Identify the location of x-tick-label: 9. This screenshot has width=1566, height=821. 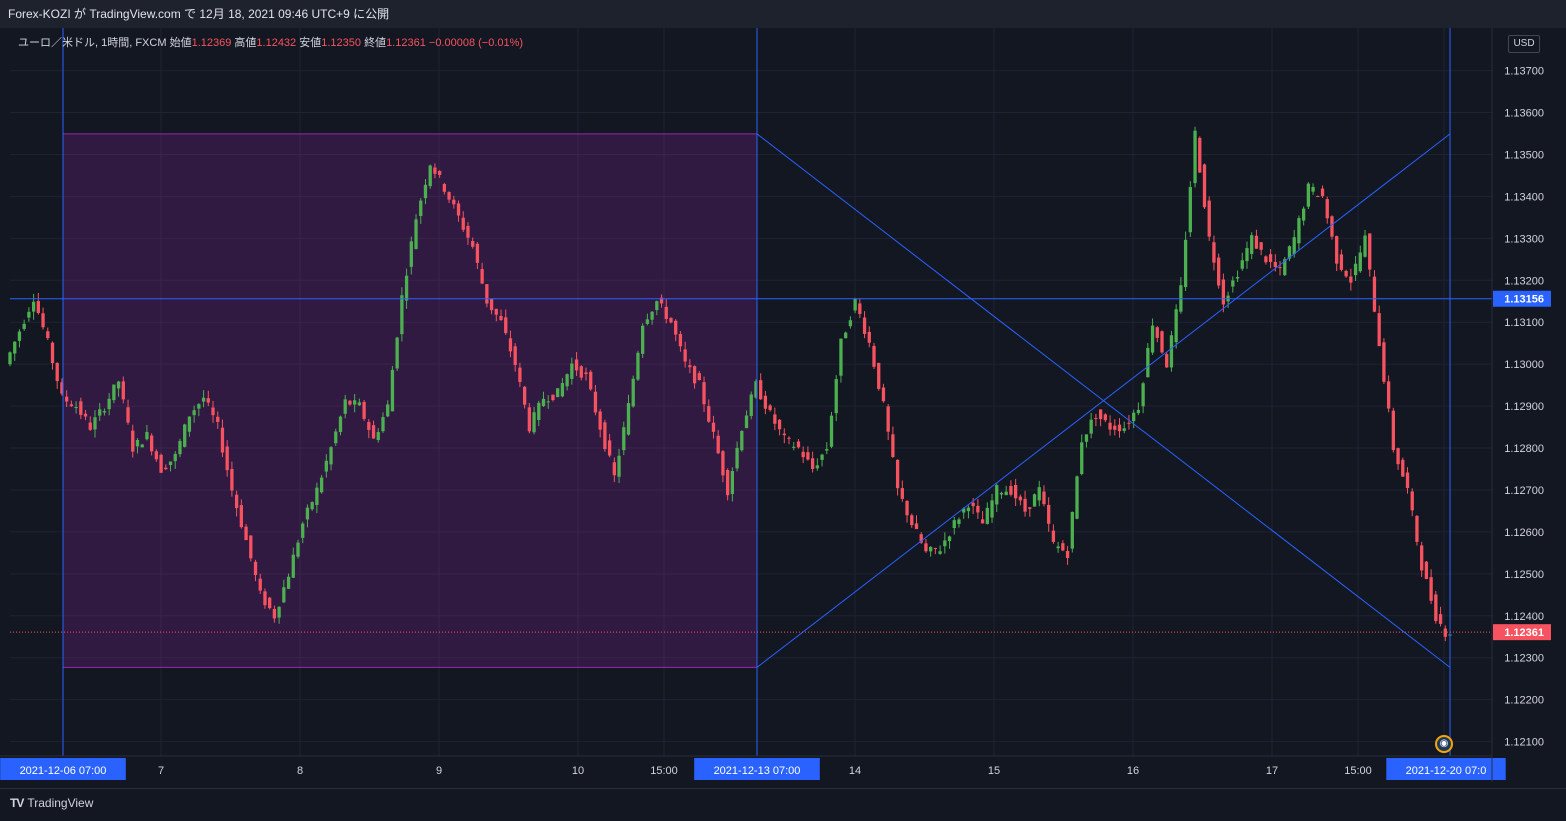
(439, 771).